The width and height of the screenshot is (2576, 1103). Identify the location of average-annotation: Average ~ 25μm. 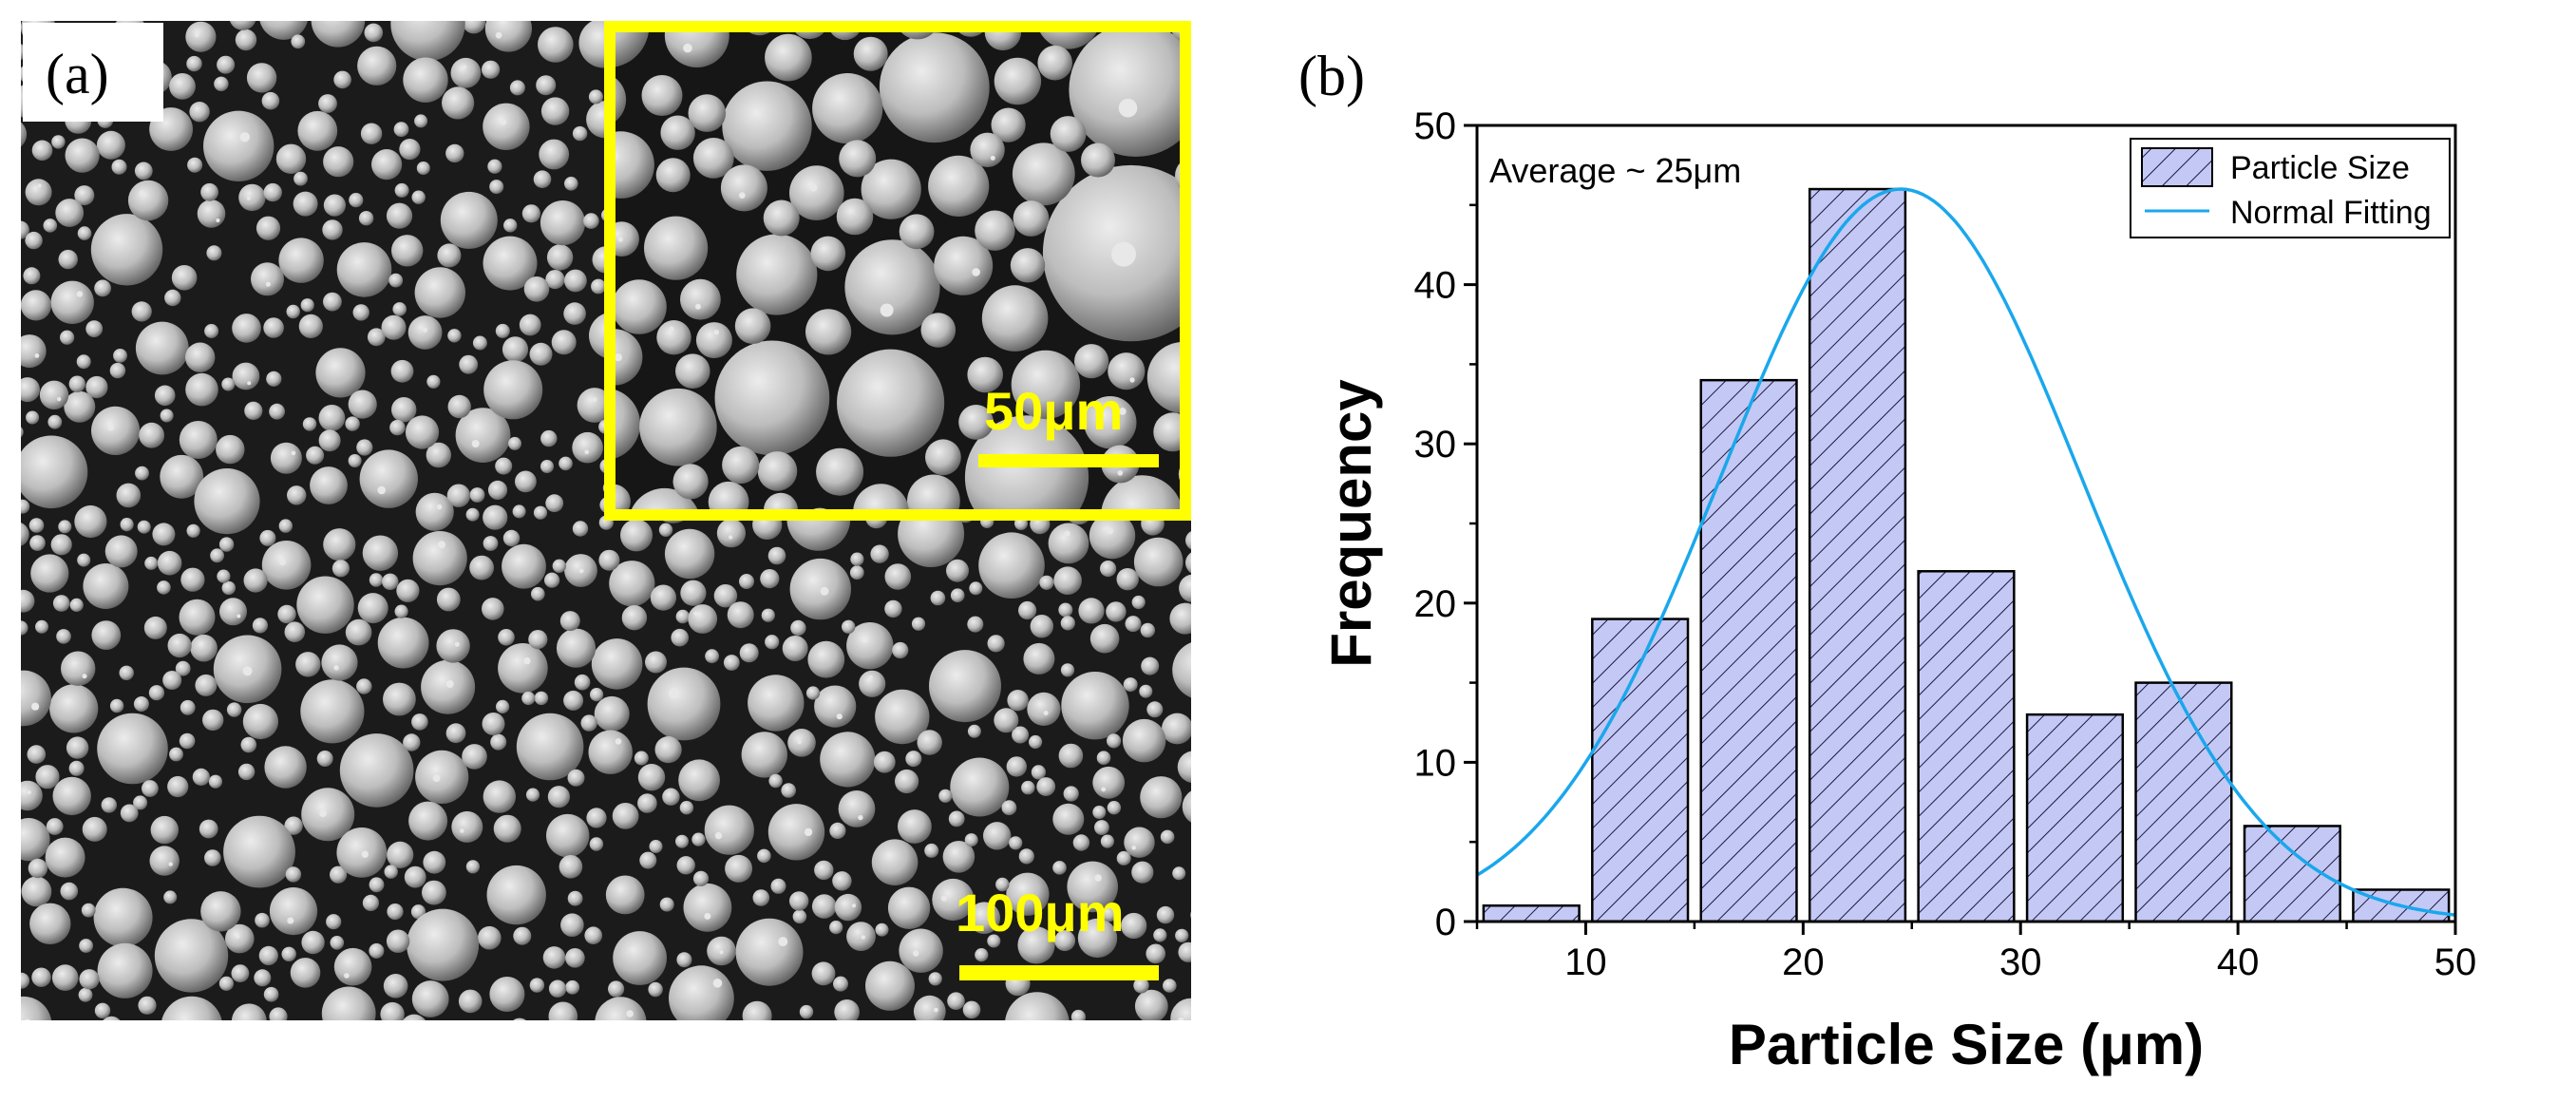
(1615, 170).